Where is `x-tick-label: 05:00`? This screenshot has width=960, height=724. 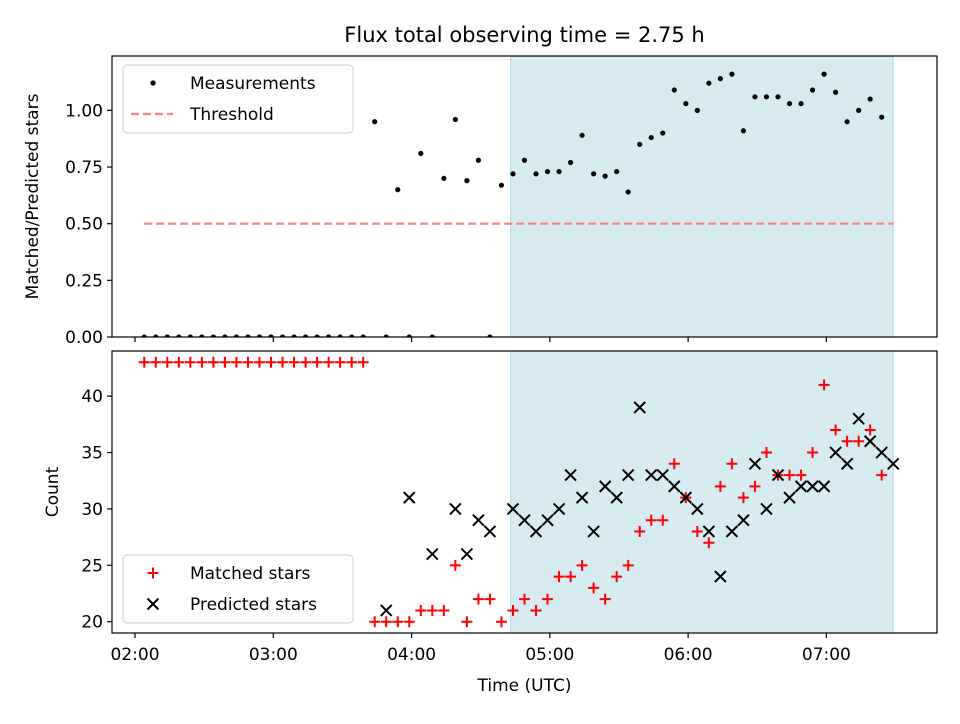
x-tick-label: 05:00 is located at coordinates (549, 655).